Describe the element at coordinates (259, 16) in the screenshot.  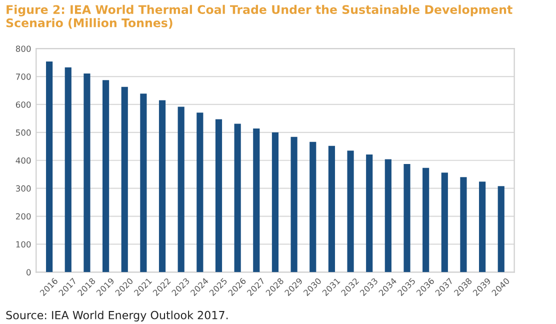
I see `chart-title: Figure 2: IEA World Thermal Coal Trade Under the Sustainable Development Scenario (Million Tonnes)` at that location.